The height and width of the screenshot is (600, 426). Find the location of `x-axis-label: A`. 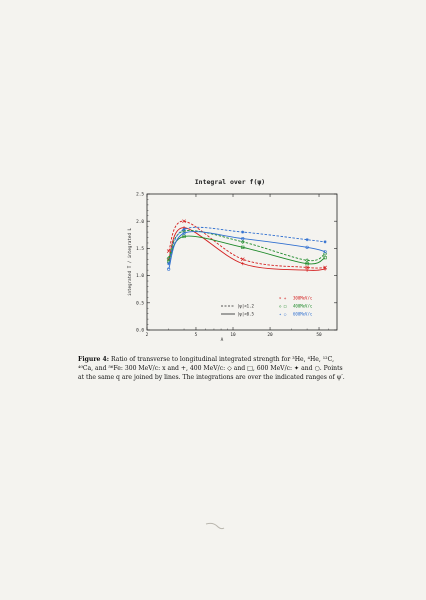

x-axis-label: A is located at coordinates (222, 340).